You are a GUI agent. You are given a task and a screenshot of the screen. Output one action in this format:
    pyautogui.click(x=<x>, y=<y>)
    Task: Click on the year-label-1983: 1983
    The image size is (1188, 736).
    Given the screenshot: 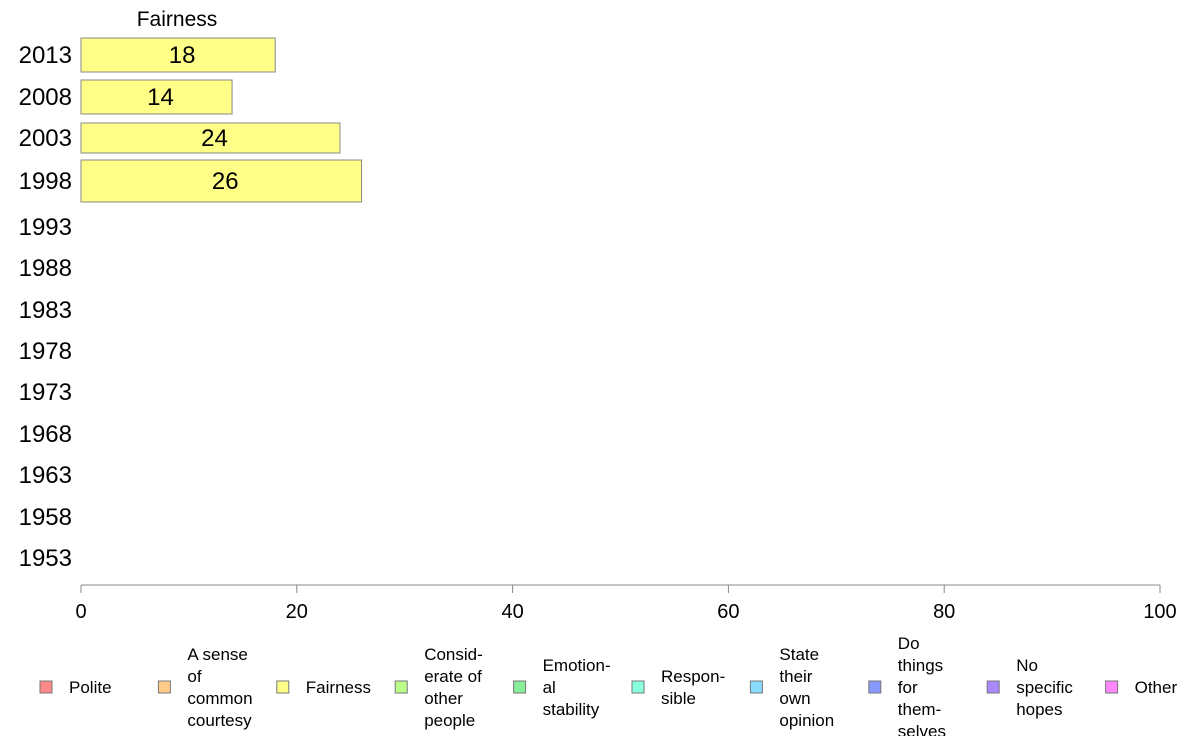 What is the action you would take?
    pyautogui.click(x=45, y=310)
    